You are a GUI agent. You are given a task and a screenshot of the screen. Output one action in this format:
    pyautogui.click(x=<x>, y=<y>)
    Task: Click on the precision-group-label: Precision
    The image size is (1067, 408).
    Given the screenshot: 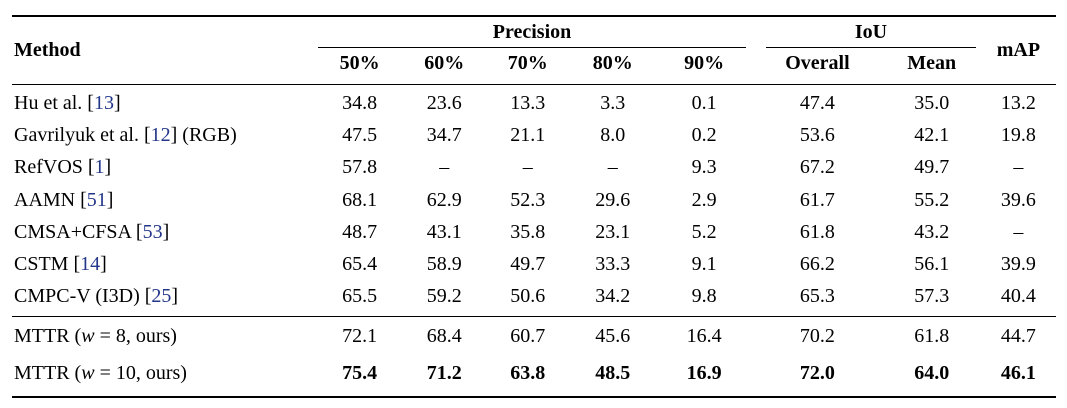 What is the action you would take?
    pyautogui.click(x=532, y=34)
    